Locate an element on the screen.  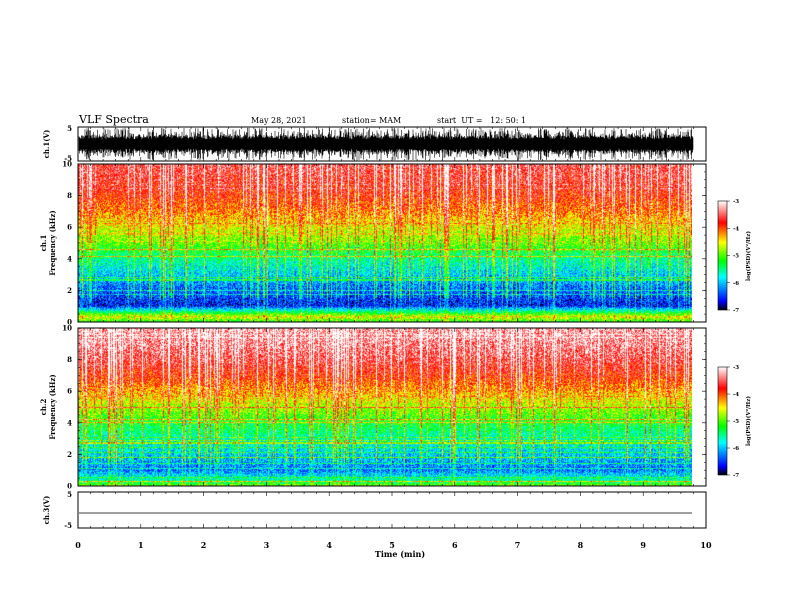
ch1-spec-ylabel-channel: ch.1 is located at coordinates (43, 243).